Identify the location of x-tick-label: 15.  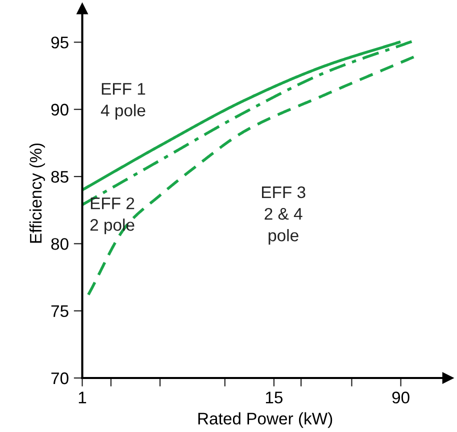
(274, 398).